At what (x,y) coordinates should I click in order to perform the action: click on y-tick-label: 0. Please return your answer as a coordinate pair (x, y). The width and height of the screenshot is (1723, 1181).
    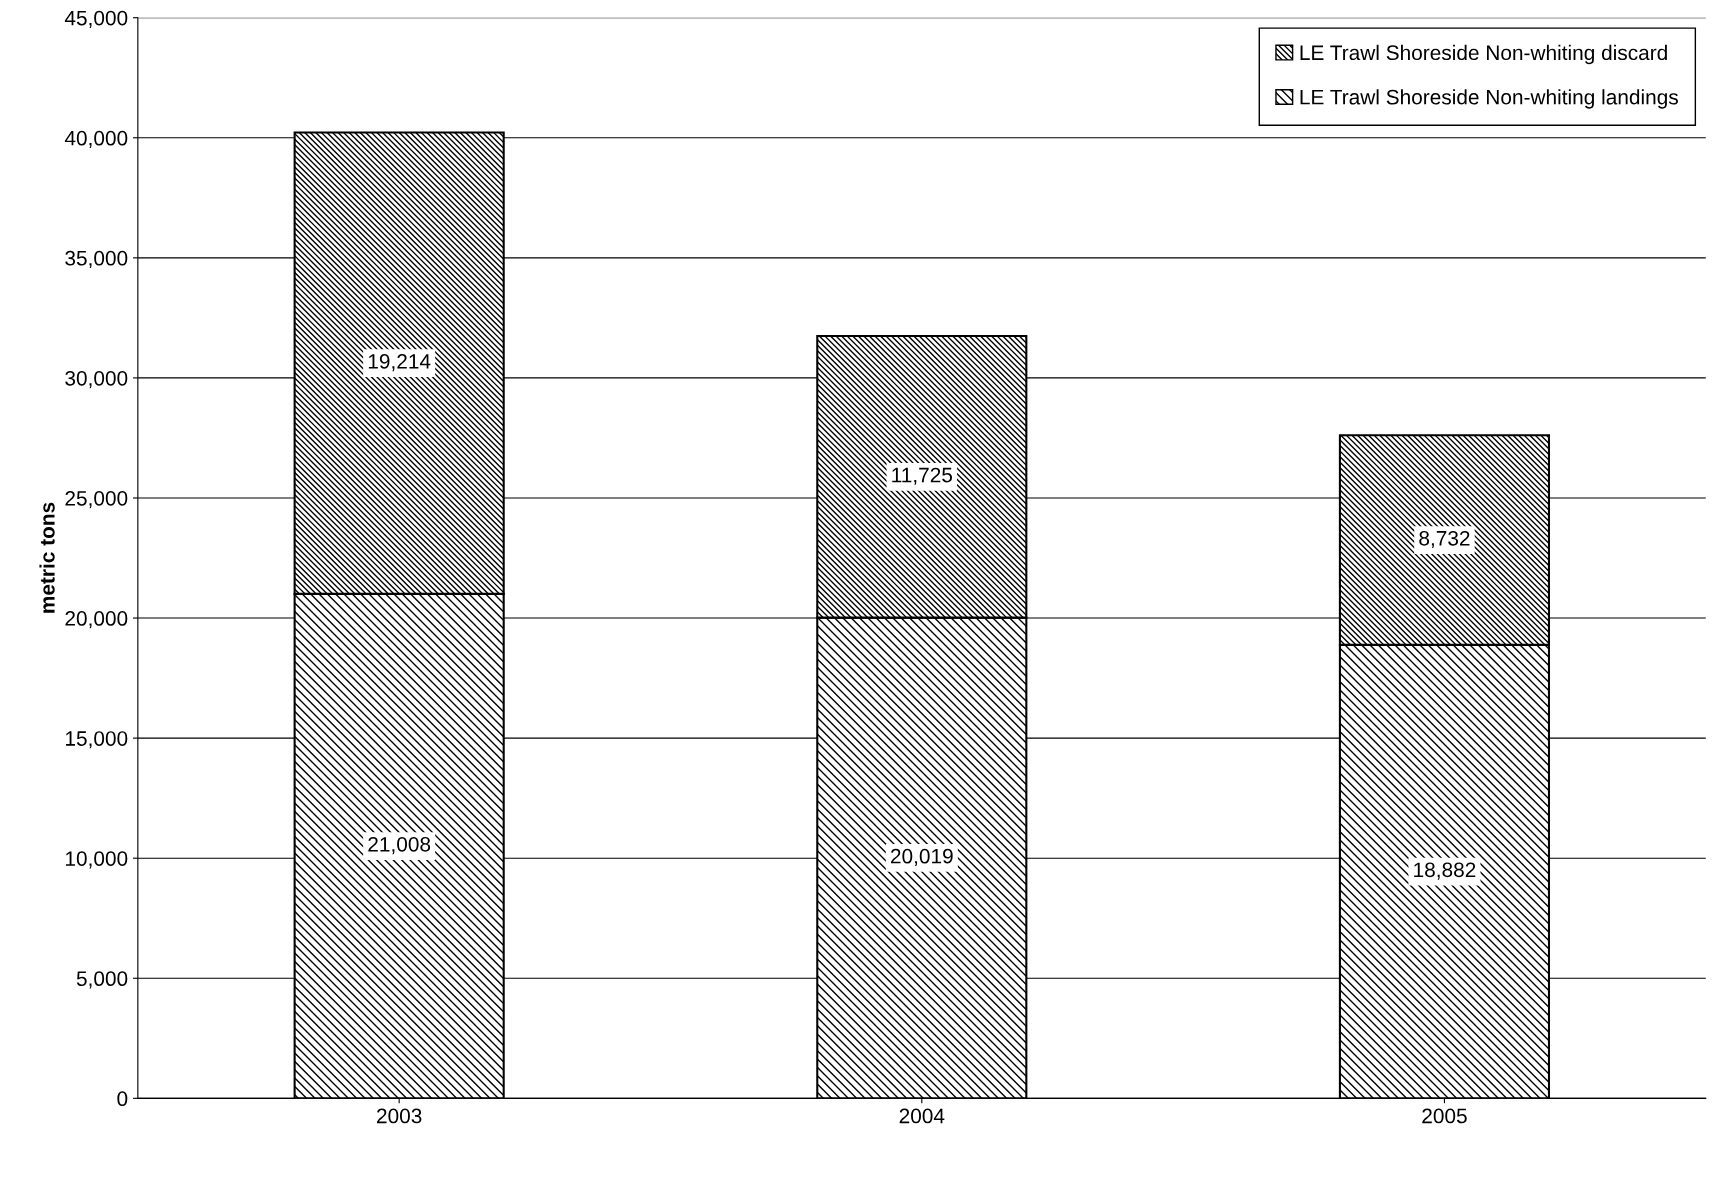
    Looking at the image, I should click on (122, 1099).